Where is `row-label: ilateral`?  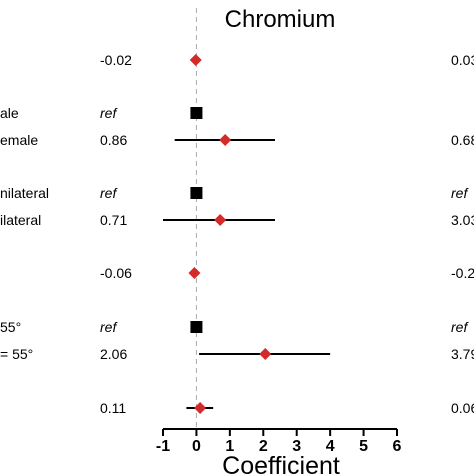
row-label: ilateral is located at coordinates (20, 220).